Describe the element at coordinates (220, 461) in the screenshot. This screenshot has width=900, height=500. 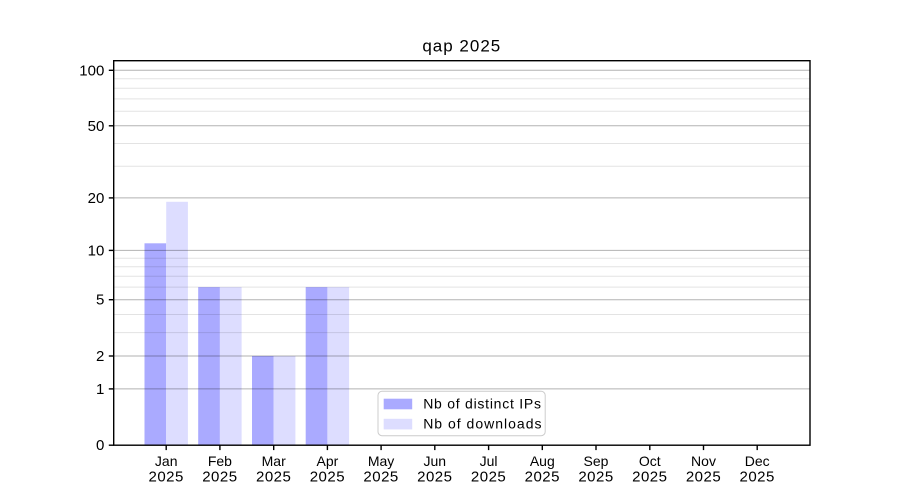
I see `svg-text: Feb` at that location.